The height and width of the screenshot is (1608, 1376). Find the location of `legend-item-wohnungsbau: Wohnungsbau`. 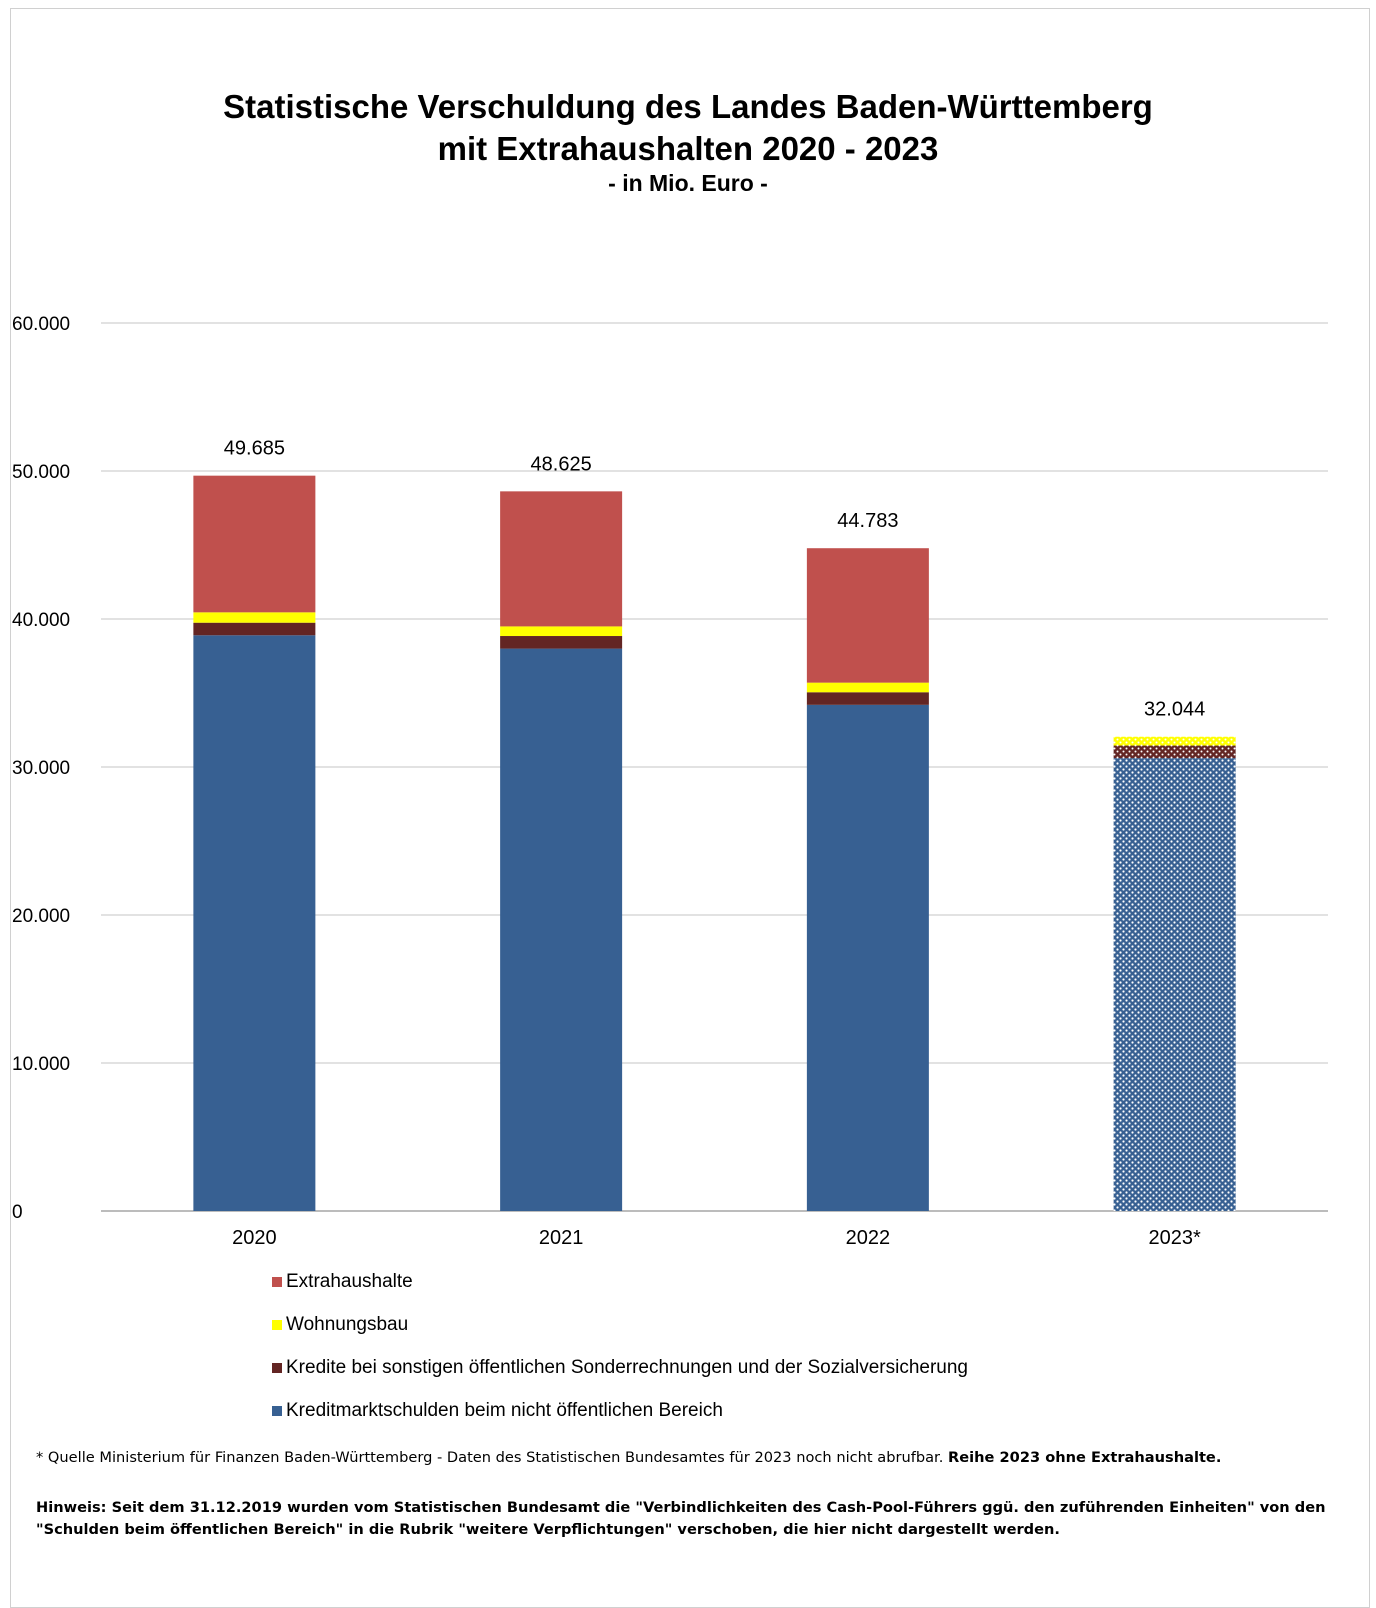

legend-item-wohnungsbau: Wohnungsbau is located at coordinates (340, 1325).